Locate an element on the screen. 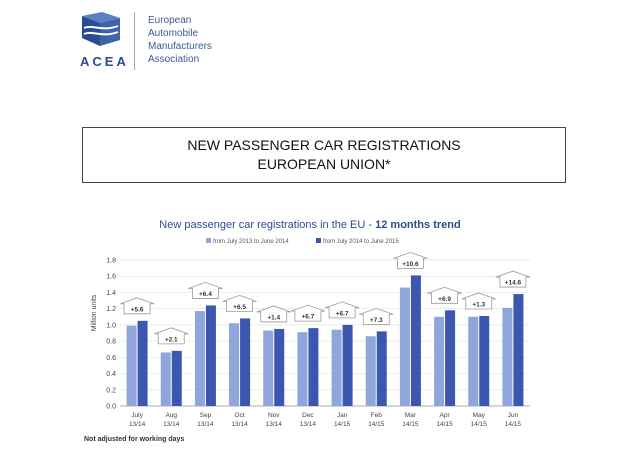 Image resolution: width=620 pixels, height=456 pixels. y-tick-label: 1.6 is located at coordinates (111, 277).